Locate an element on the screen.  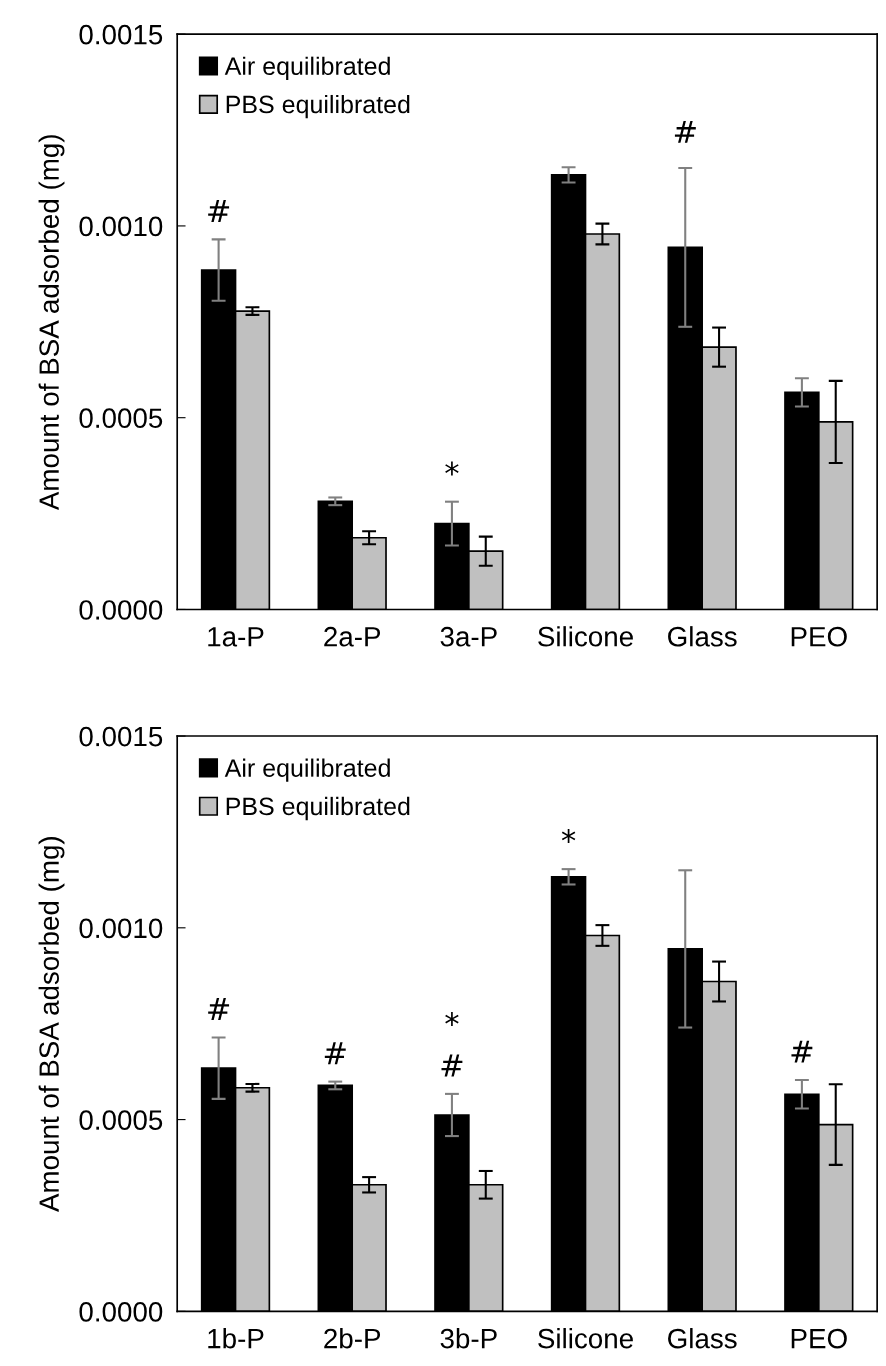
x-tick-label: 2b-P is located at coordinates (352, 1338).